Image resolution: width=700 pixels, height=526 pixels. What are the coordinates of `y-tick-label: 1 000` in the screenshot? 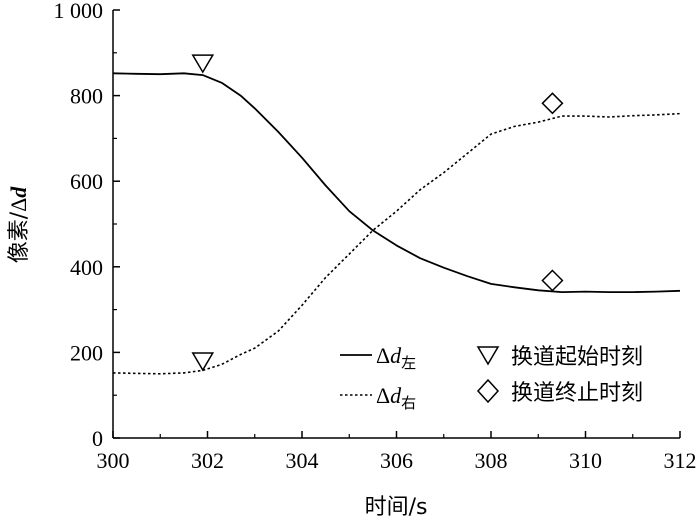 It's located at (79, 11).